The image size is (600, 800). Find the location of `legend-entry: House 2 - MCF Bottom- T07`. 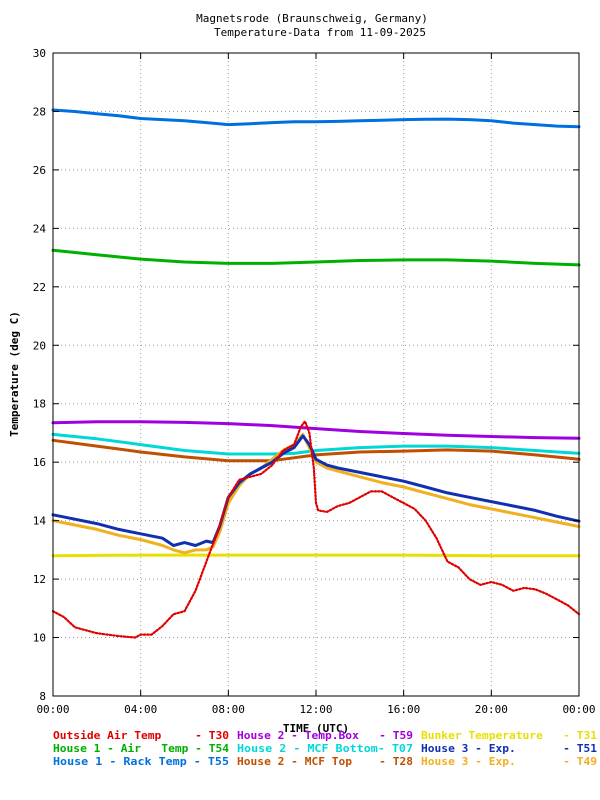

legend-entry: House 2 - MCF Bottom- T07 is located at coordinates (325, 748).